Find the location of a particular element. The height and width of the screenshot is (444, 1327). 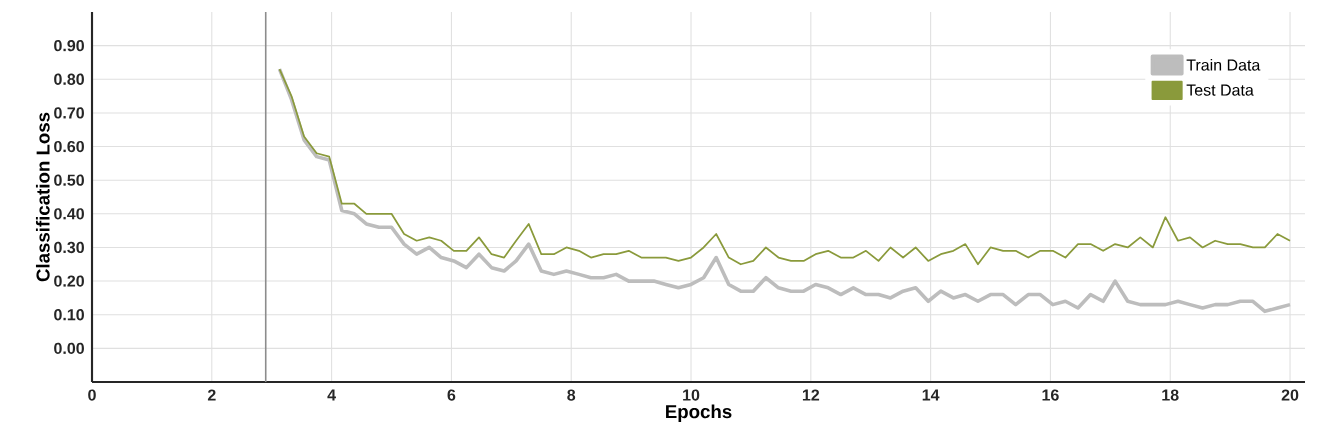

y-tick-label: 0.40 is located at coordinates (69, 214).